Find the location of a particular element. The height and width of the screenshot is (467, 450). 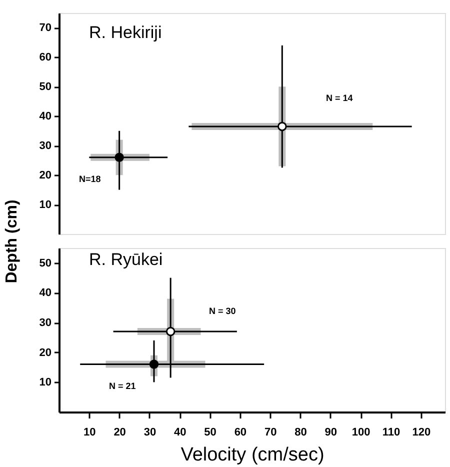

y-tick-label: 60 is located at coordinates (45, 58).